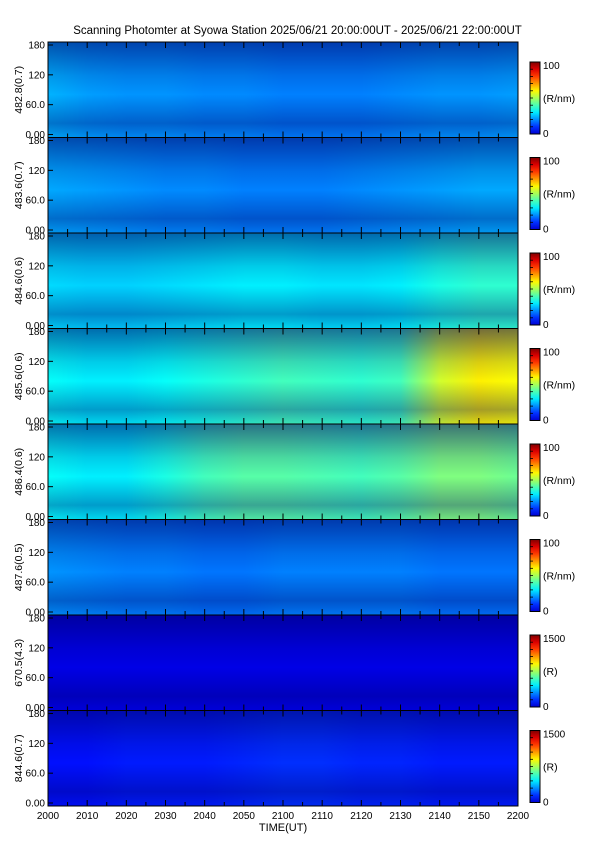  I want to click on x-tick-label: 2040, so click(205, 816).